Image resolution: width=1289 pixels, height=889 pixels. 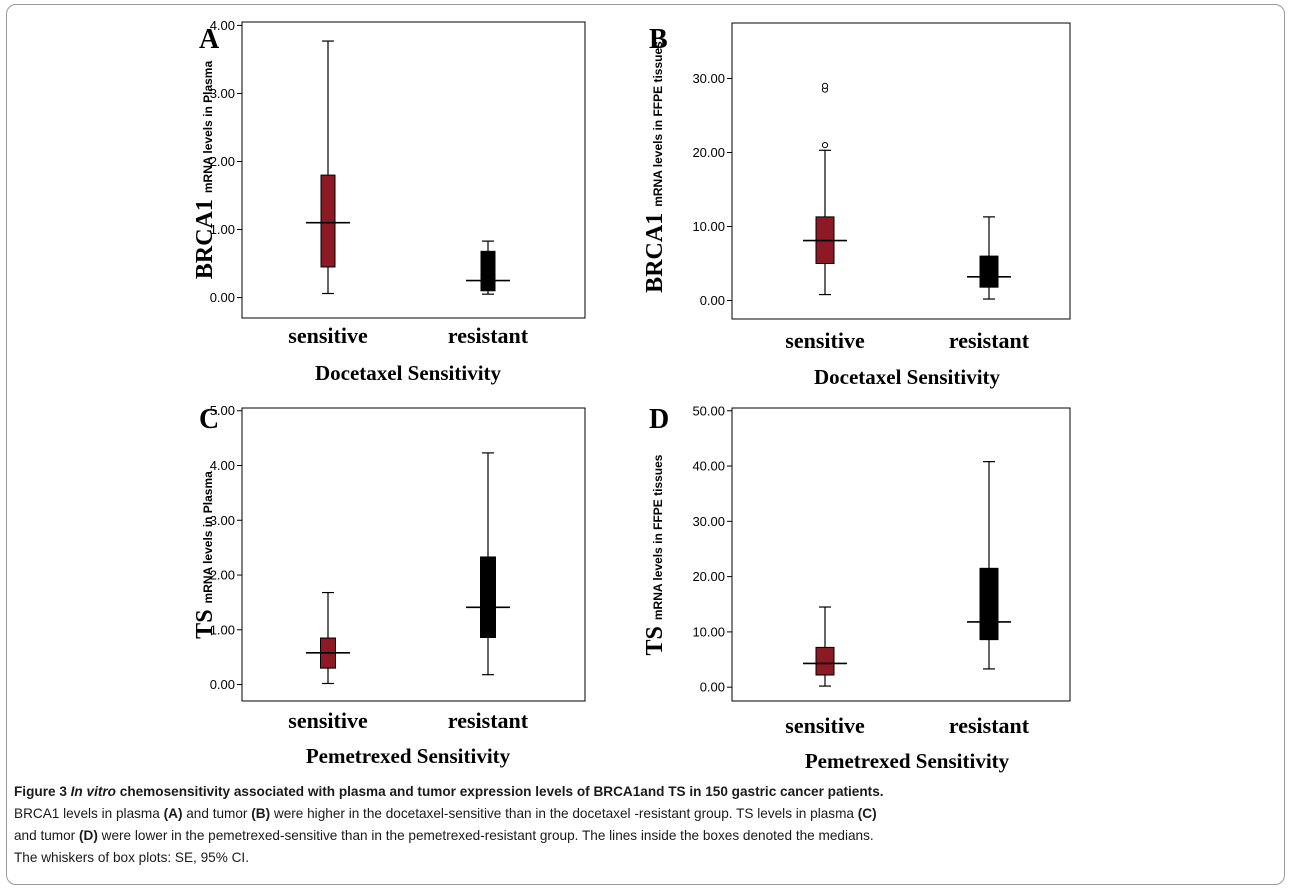 I want to click on y-tick-label: 5.00, so click(x=222, y=410).